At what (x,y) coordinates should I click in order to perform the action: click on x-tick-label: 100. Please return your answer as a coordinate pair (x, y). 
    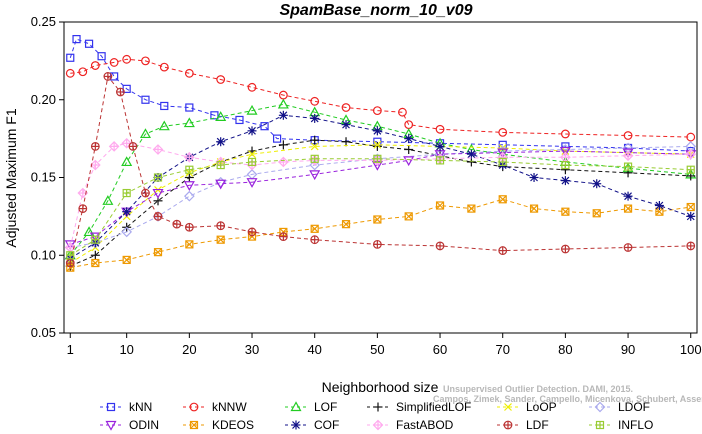
    Looking at the image, I should click on (691, 349).